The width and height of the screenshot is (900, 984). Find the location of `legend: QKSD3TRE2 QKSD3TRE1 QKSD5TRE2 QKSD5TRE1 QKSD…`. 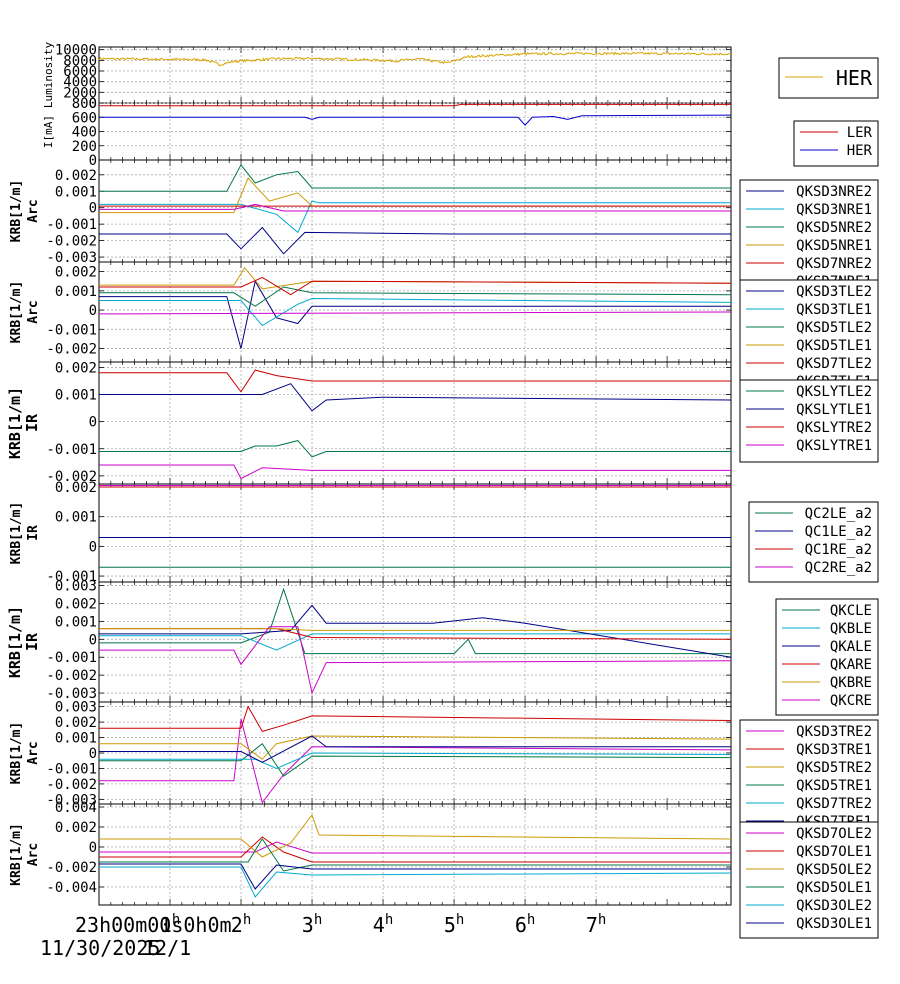

legend: QKSD3TRE2 QKSD3TRE1 QKSD5TRE2 QKSD5TRE1 QKSD… is located at coordinates (809, 775).